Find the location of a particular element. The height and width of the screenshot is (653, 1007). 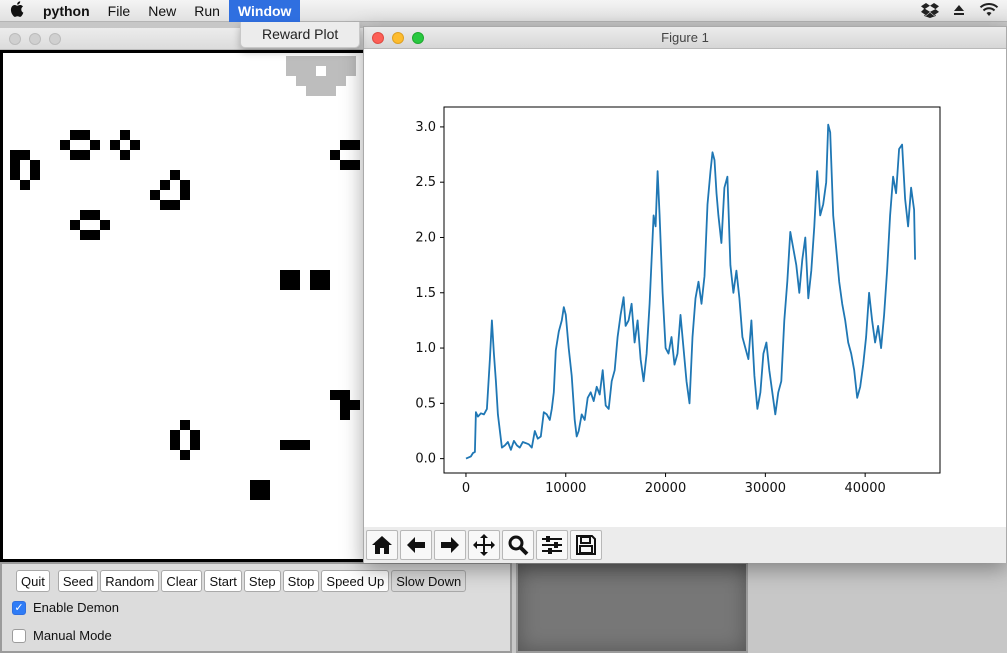

demon-sprite is located at coordinates (321, 76).